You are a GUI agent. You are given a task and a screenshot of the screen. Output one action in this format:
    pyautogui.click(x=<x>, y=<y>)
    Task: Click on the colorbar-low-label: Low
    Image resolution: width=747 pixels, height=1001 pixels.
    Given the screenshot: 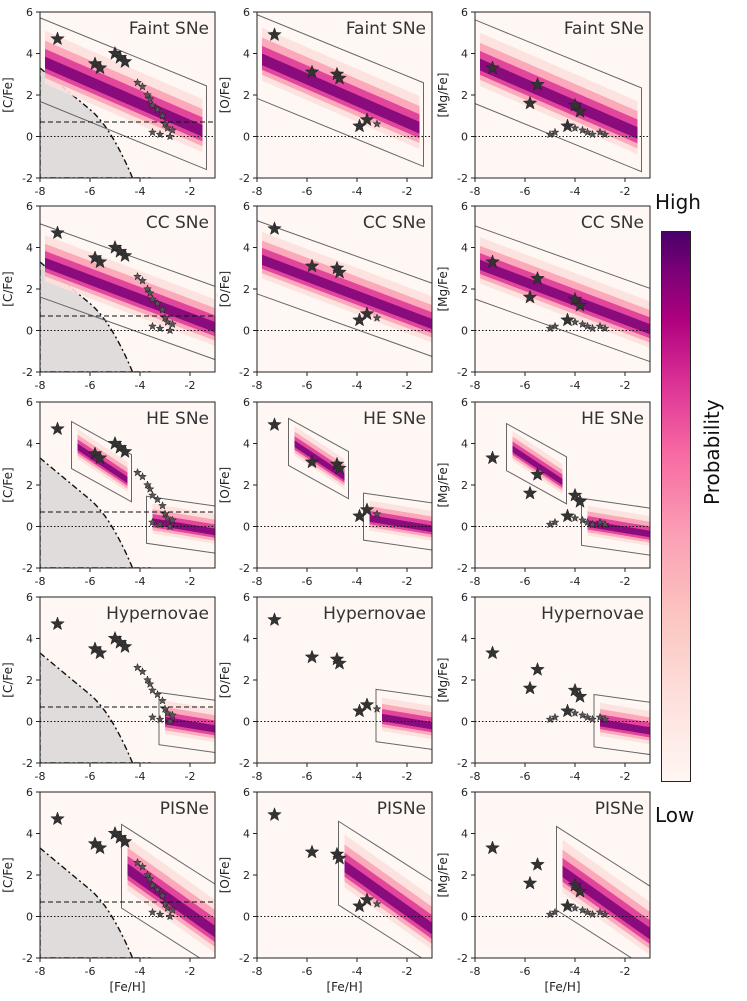 What is the action you would take?
    pyautogui.click(x=675, y=815)
    